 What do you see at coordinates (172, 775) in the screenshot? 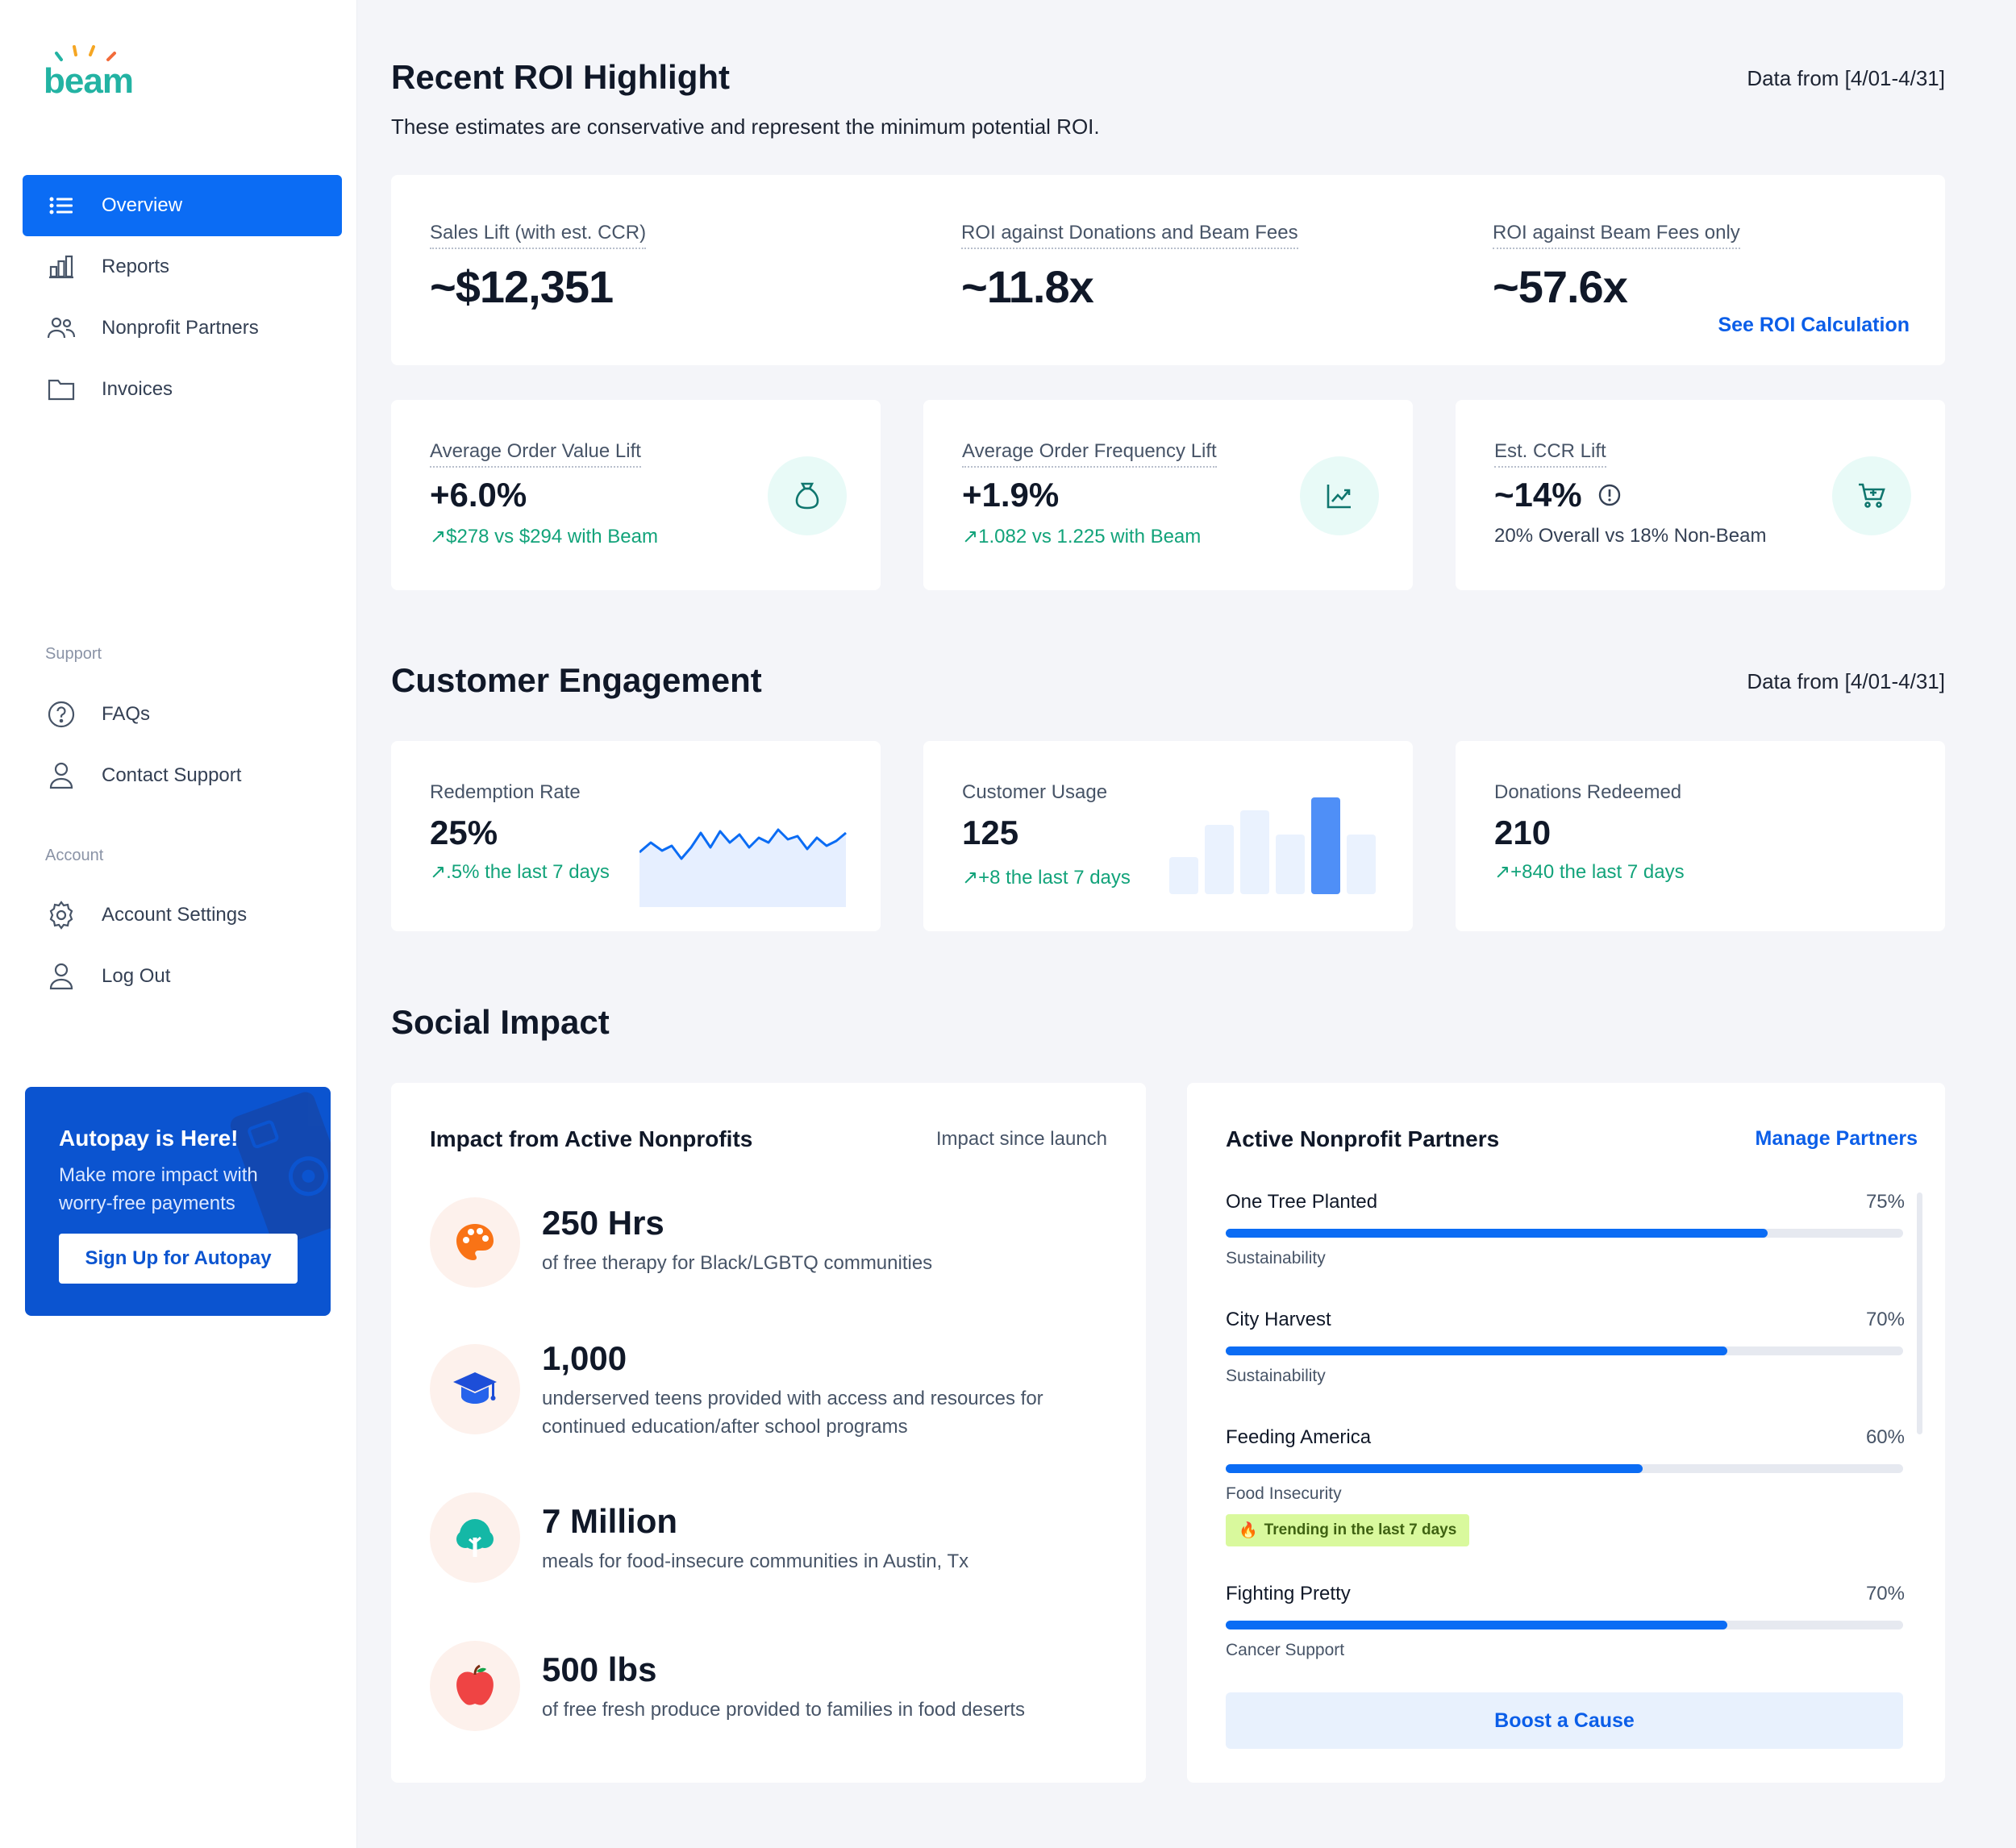
I see `nav-contact-label: Contact Support` at bounding box center [172, 775].